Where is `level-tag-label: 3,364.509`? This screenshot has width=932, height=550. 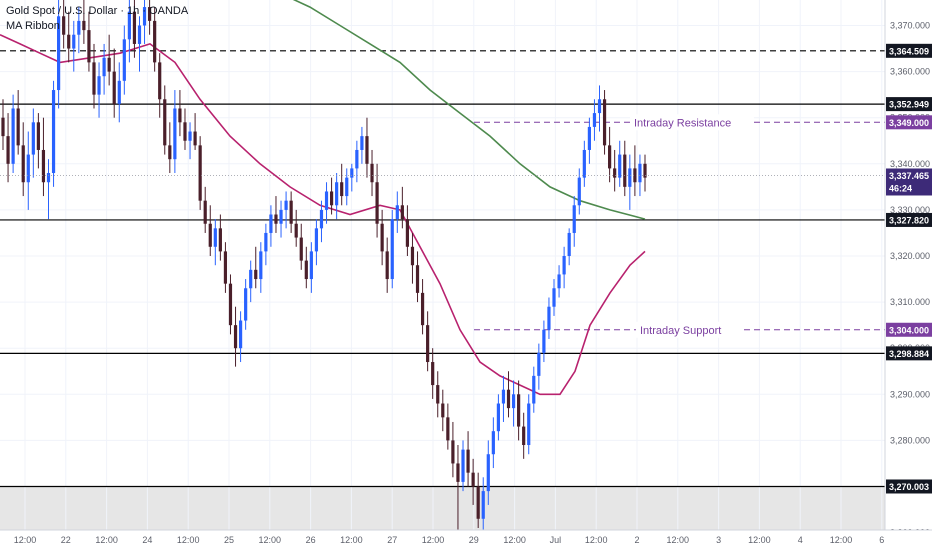
level-tag-label: 3,364.509 is located at coordinates (909, 51).